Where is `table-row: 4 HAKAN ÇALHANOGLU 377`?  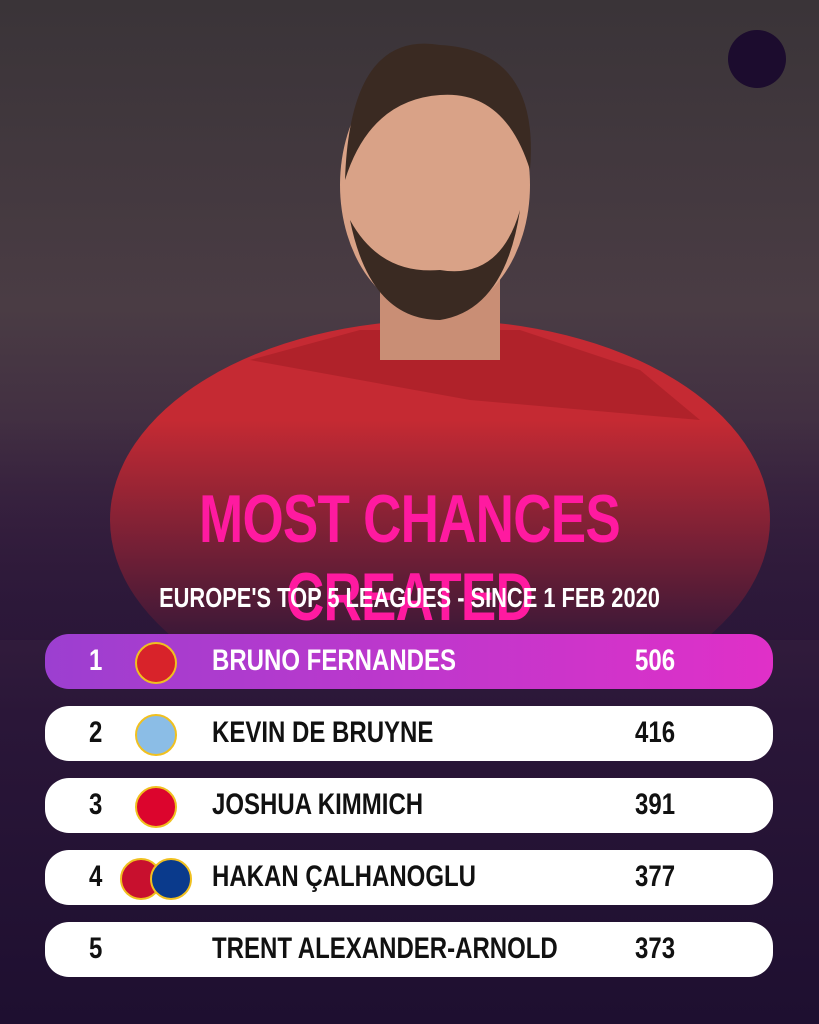
table-row: 4 HAKAN ÇALHANOGLU 377 is located at coordinates (409, 877).